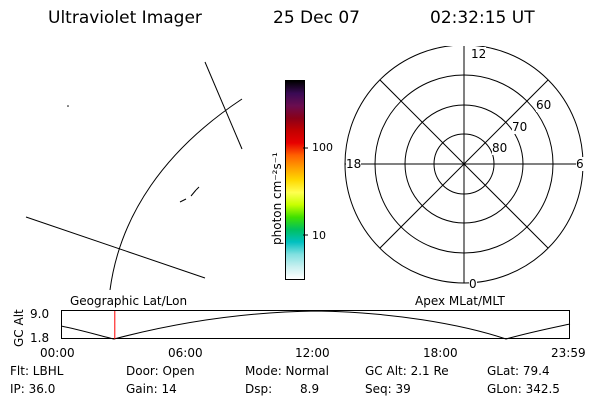 The width and height of the screenshot is (600, 400). What do you see at coordinates (277, 198) in the screenshot?
I see `colorbar-unit-label: photon cm⁻²s⁻¹` at bounding box center [277, 198].